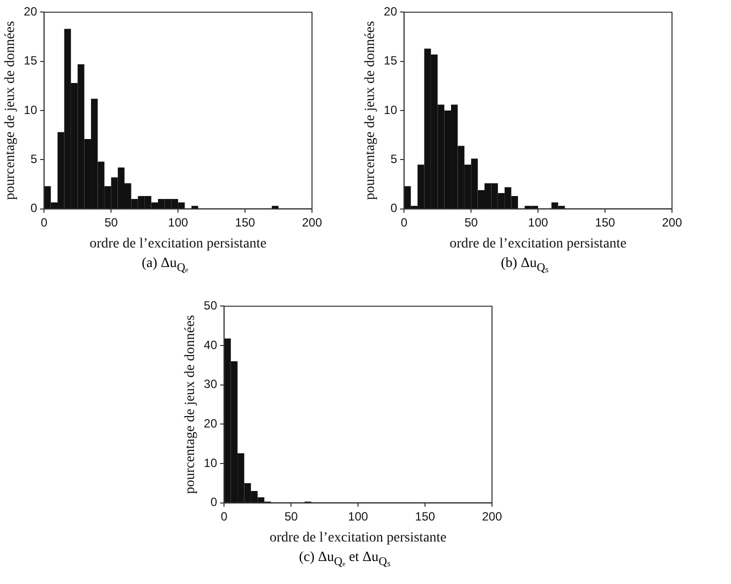 Image resolution: width=731 pixels, height=584 pixels. What do you see at coordinates (211, 305) in the screenshot?
I see `y-tick-label: 50` at bounding box center [211, 305].